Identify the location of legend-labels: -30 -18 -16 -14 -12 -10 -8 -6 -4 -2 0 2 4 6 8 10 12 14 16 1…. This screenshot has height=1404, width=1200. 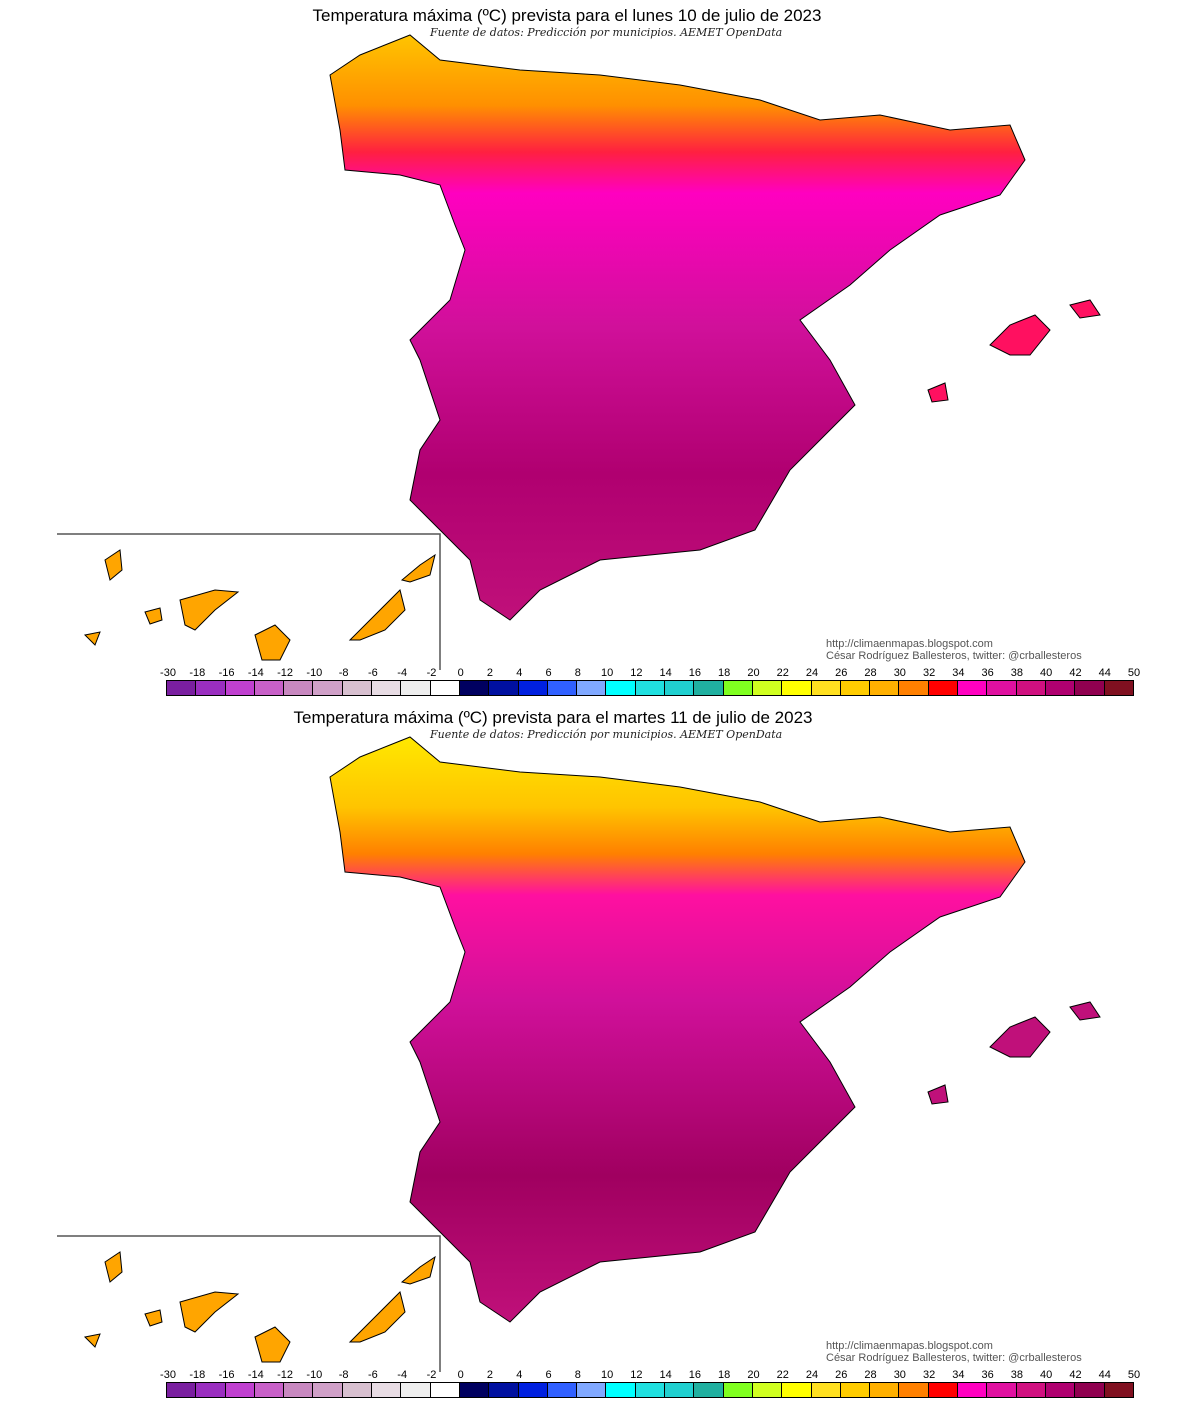
(650, 673).